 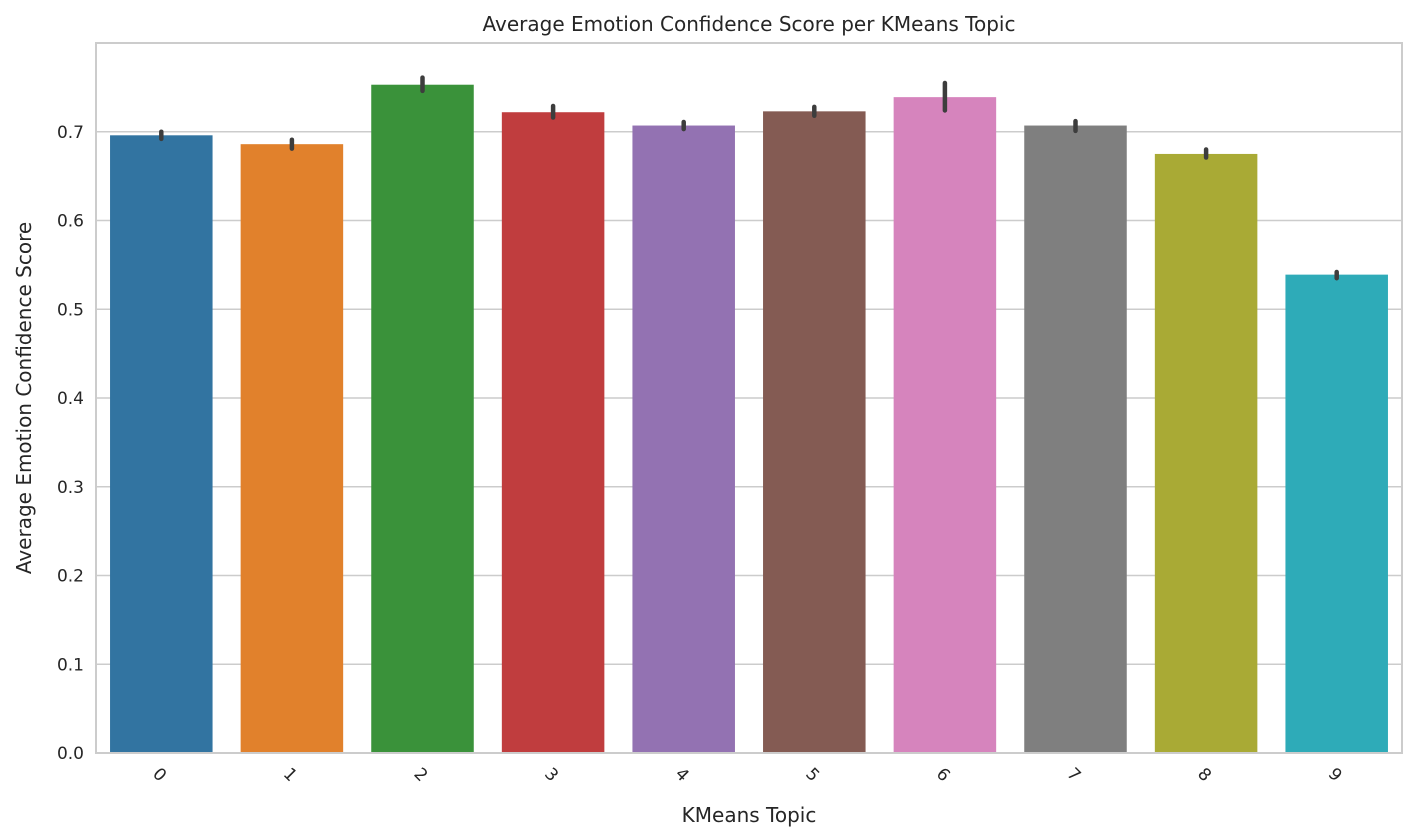 What do you see at coordinates (749, 815) in the screenshot?
I see `x-axis-label: KMeans Topic` at bounding box center [749, 815].